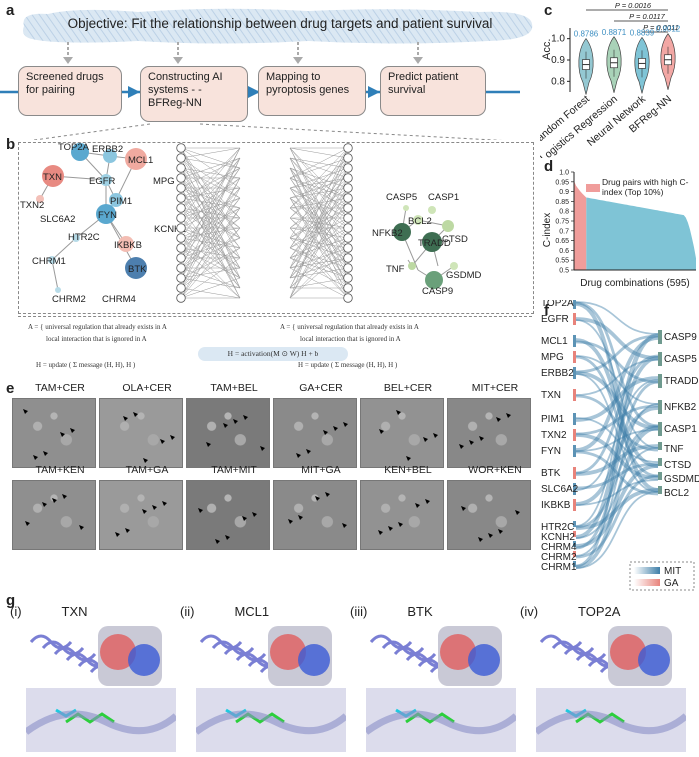 The image size is (699, 757). Describe the element at coordinates (443, 197) in the screenshot. I see `gene-label: CASP1` at that location.